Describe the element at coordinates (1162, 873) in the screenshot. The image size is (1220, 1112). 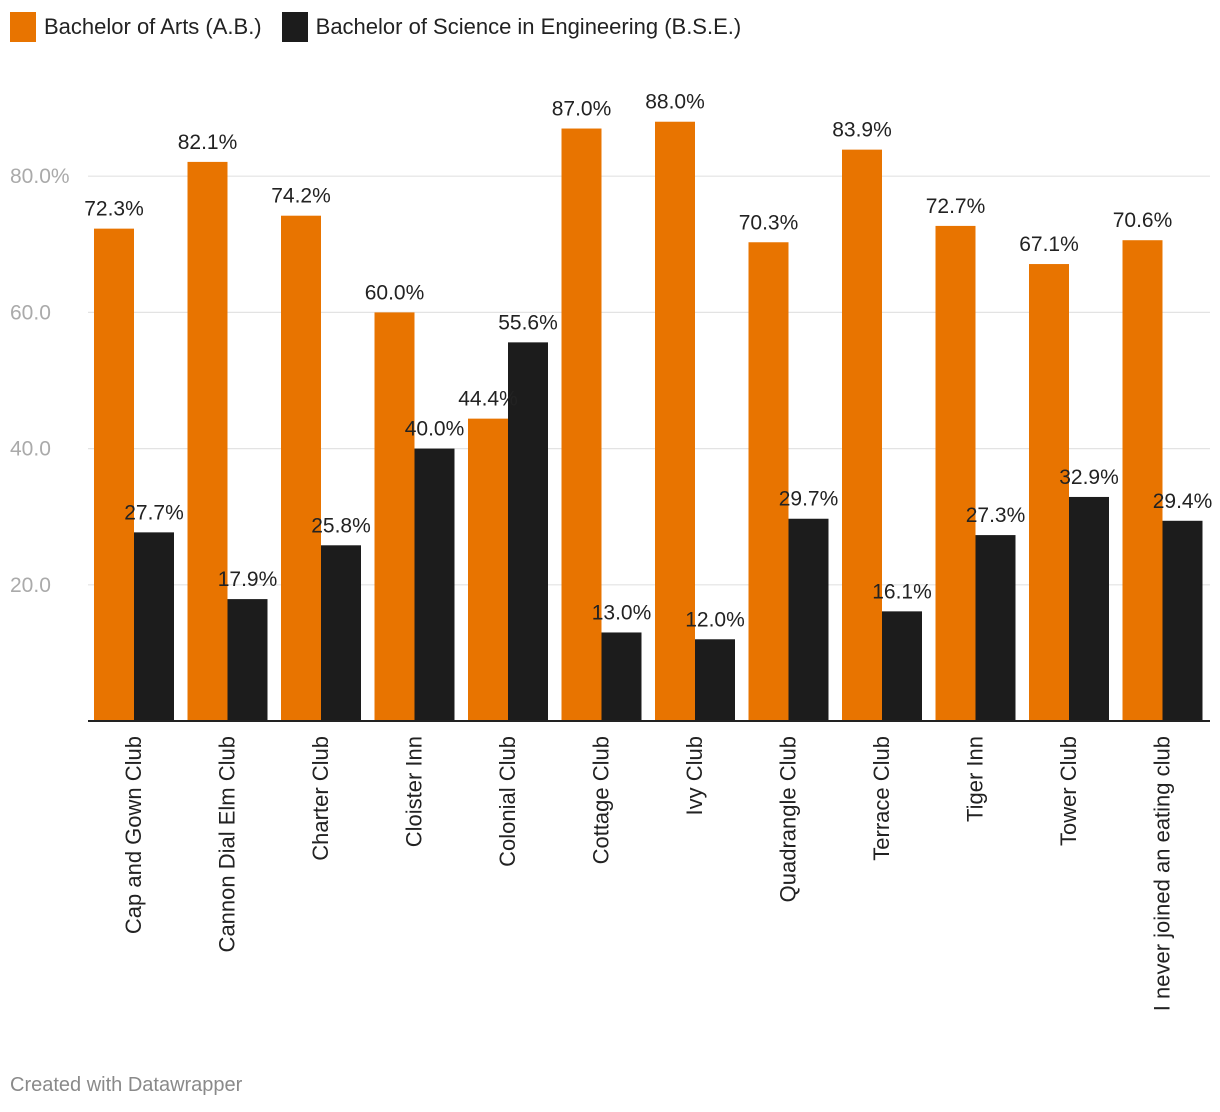
I see `x-tick-label: I never joined an eating club` at that location.